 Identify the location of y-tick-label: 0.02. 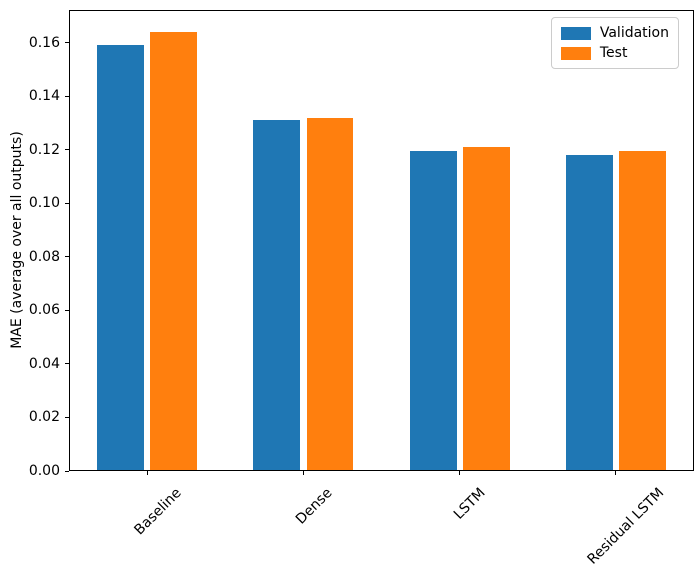
(44, 417).